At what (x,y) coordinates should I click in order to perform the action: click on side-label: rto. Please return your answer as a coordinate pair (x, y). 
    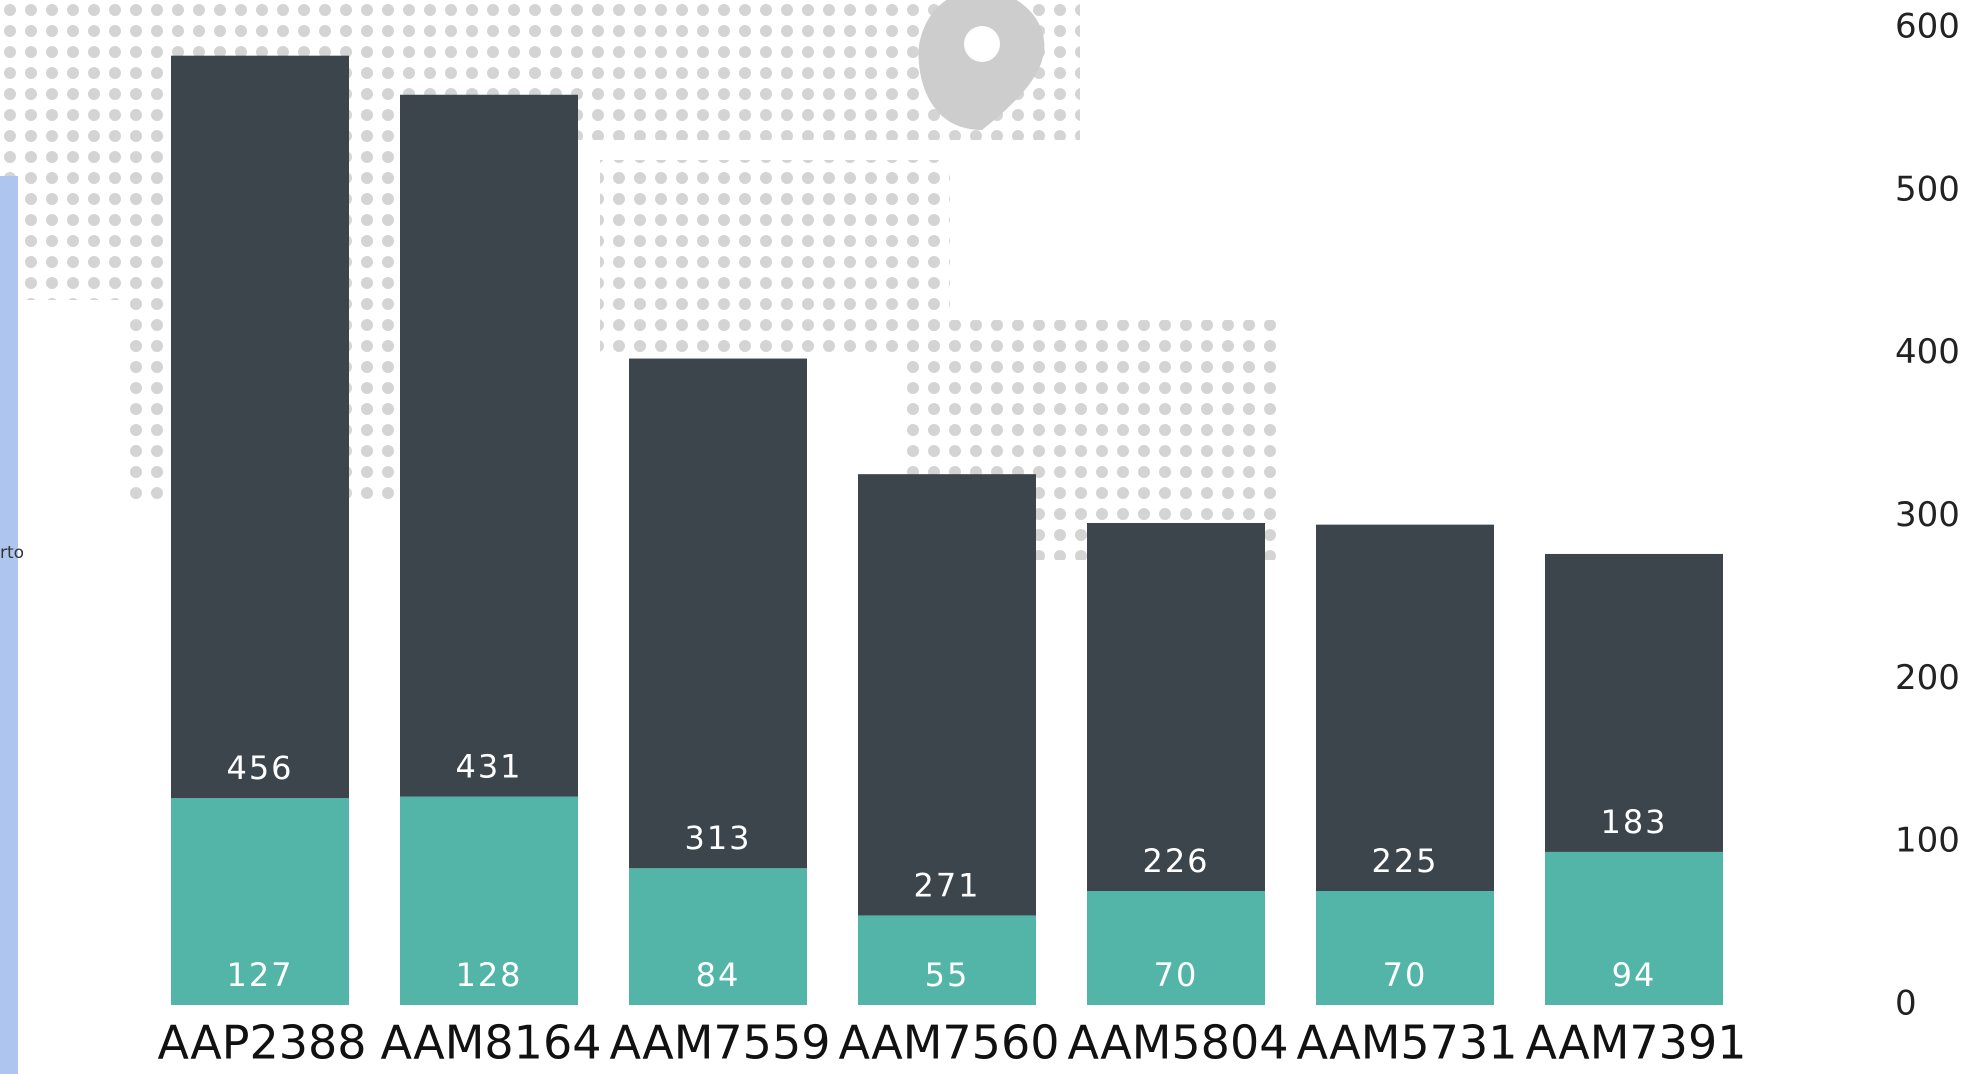
    Looking at the image, I should click on (12, 553).